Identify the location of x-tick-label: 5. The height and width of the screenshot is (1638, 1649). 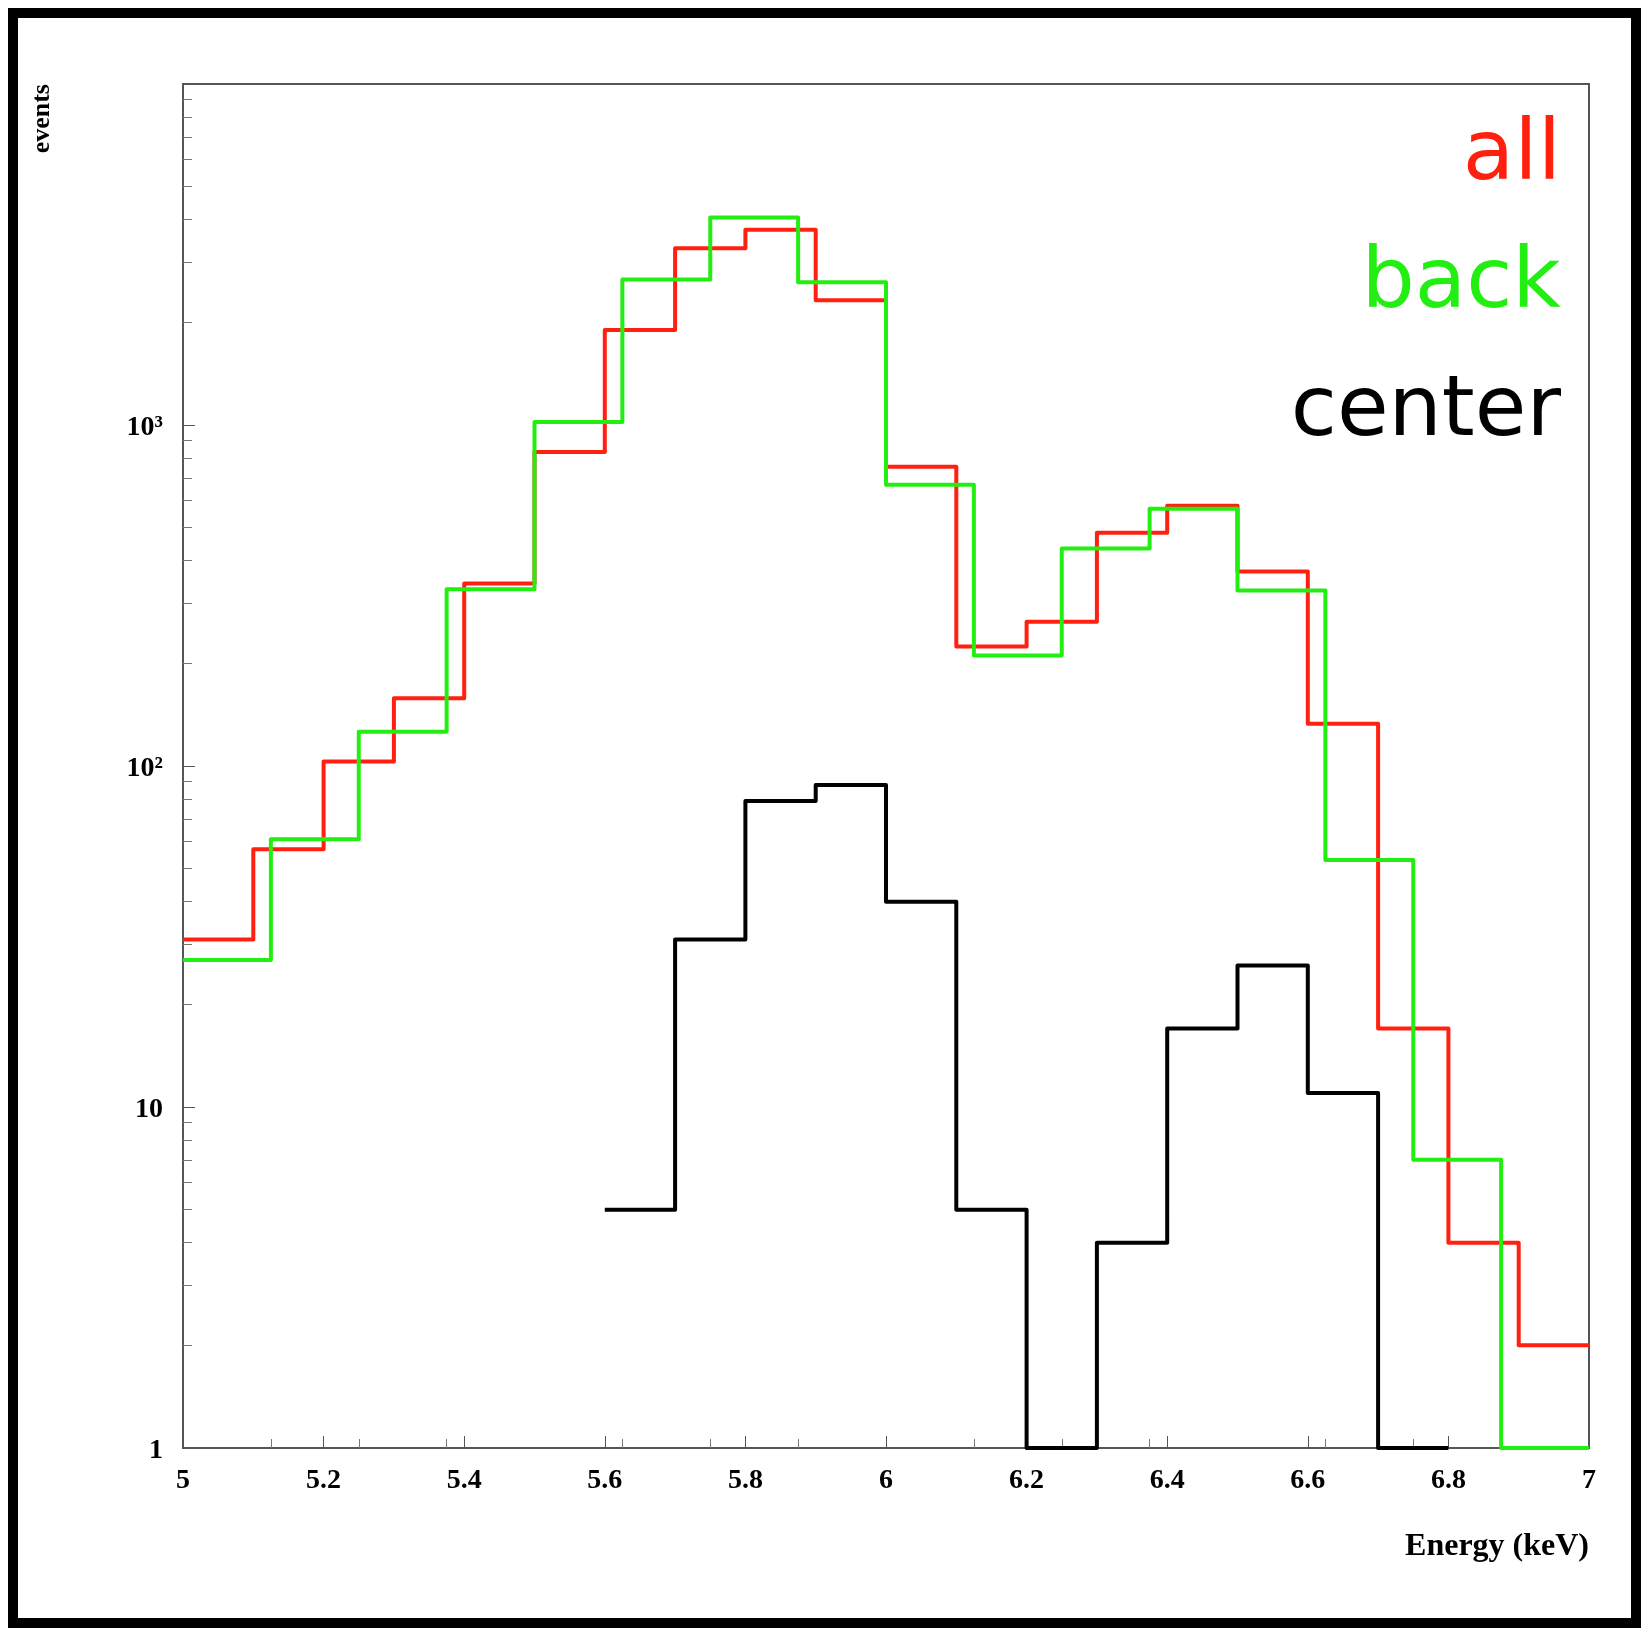
(183, 1478).